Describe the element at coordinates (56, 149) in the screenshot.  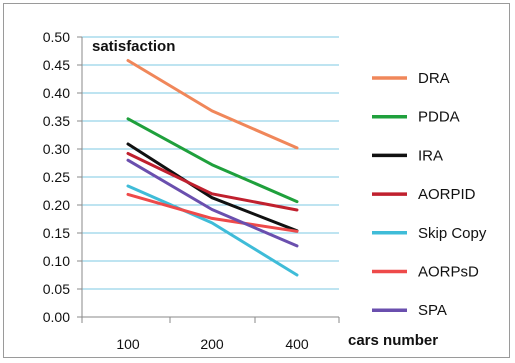
I see `y-tick-label: 0.30` at that location.